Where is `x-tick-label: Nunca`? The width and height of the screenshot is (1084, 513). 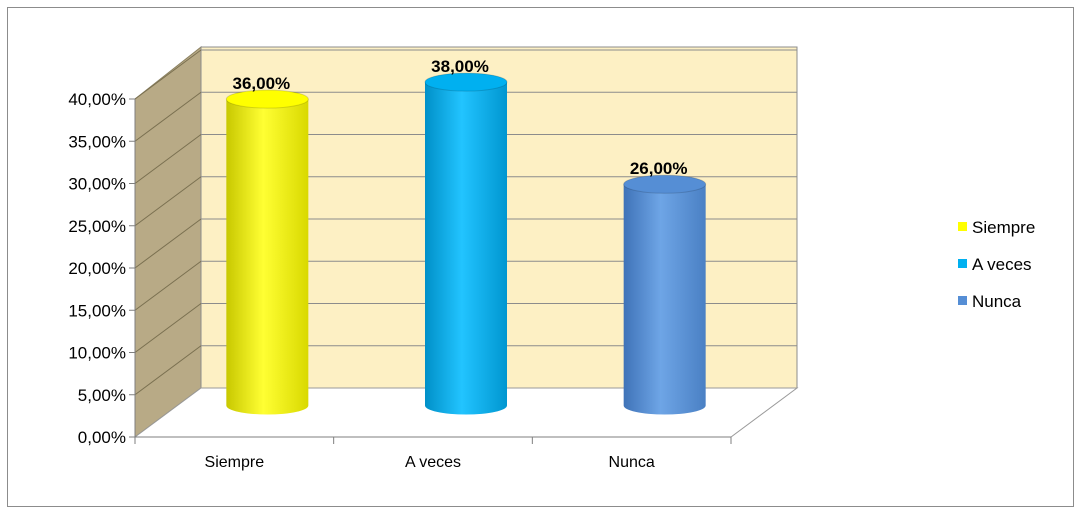
x-tick-label: Nunca is located at coordinates (632, 462).